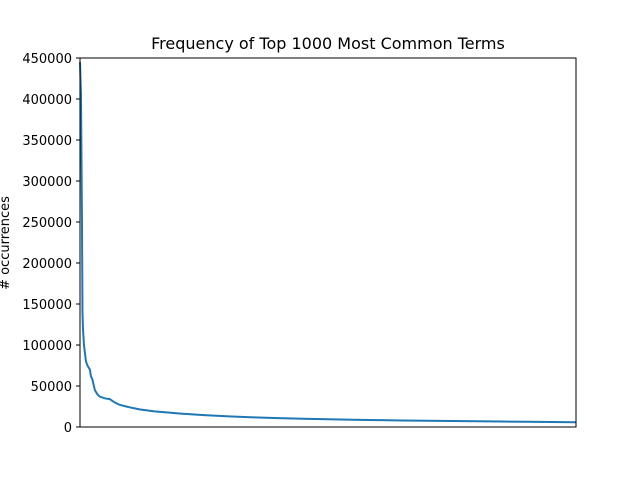 This screenshot has height=480, width=640. Describe the element at coordinates (68, 428) in the screenshot. I see `y-tick-label: 0` at that location.